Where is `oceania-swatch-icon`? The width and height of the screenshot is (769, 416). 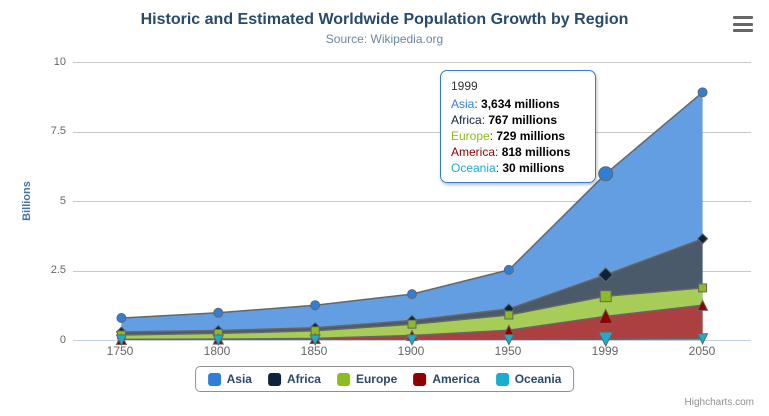 oceania-swatch-icon is located at coordinates (502, 379).